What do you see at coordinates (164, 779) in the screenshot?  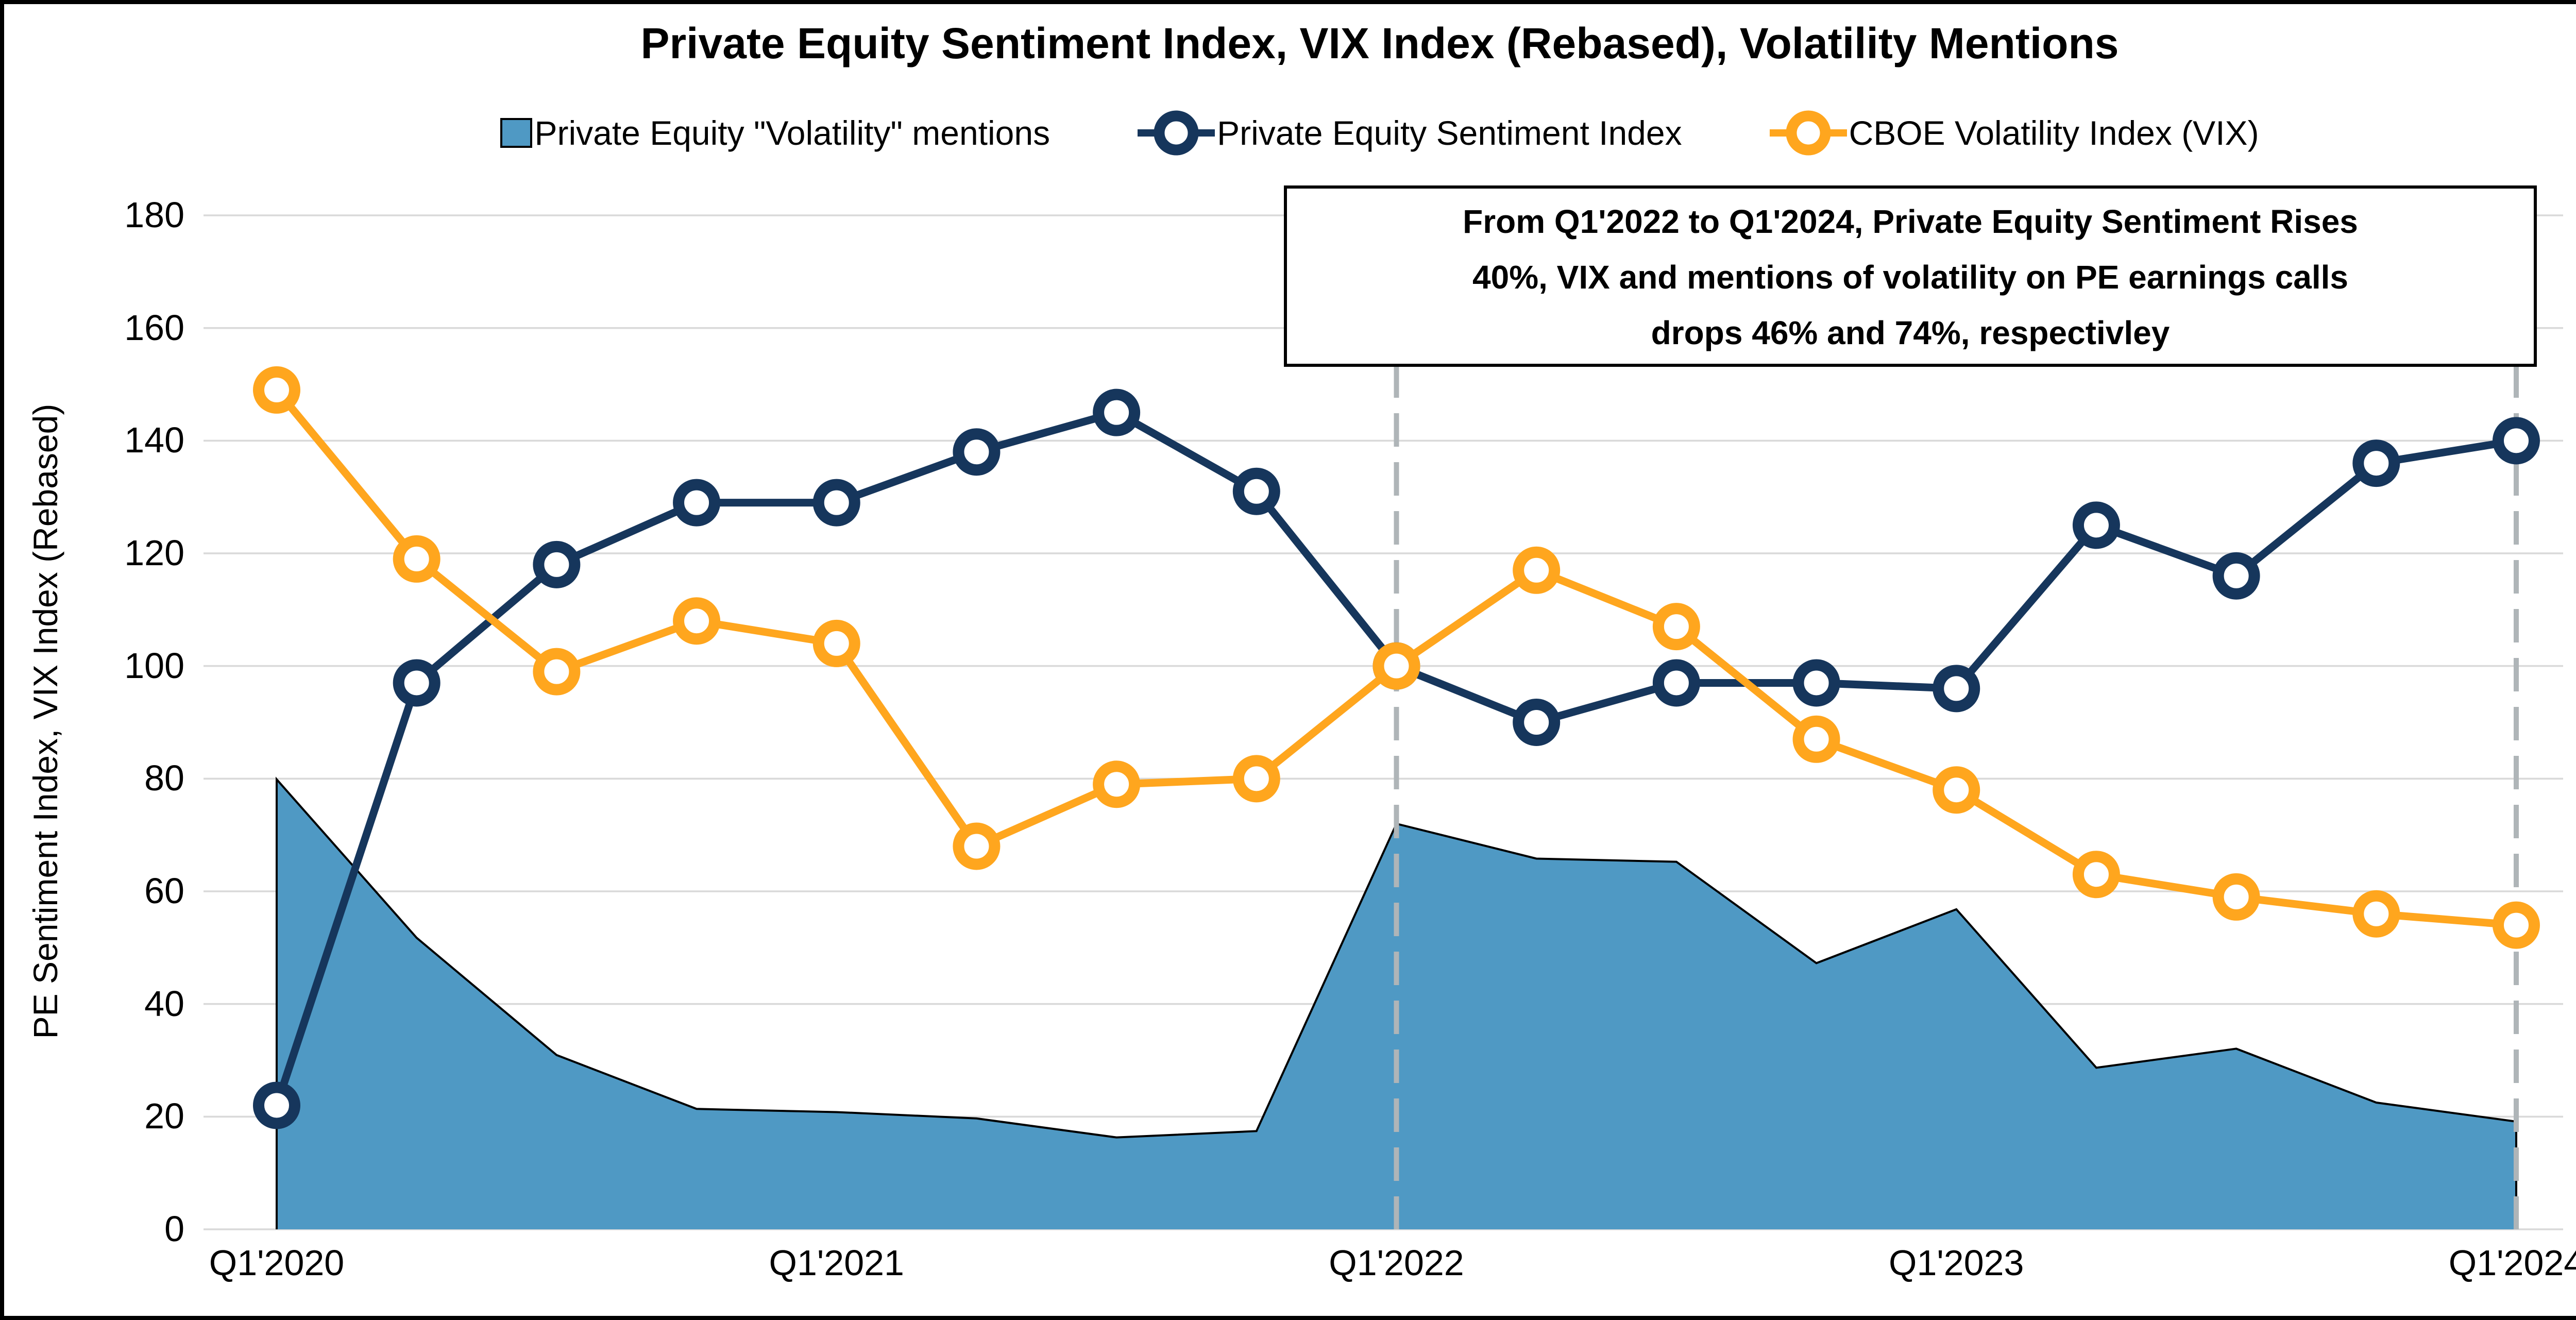 I see `y-left-tick-label: 80` at bounding box center [164, 779].